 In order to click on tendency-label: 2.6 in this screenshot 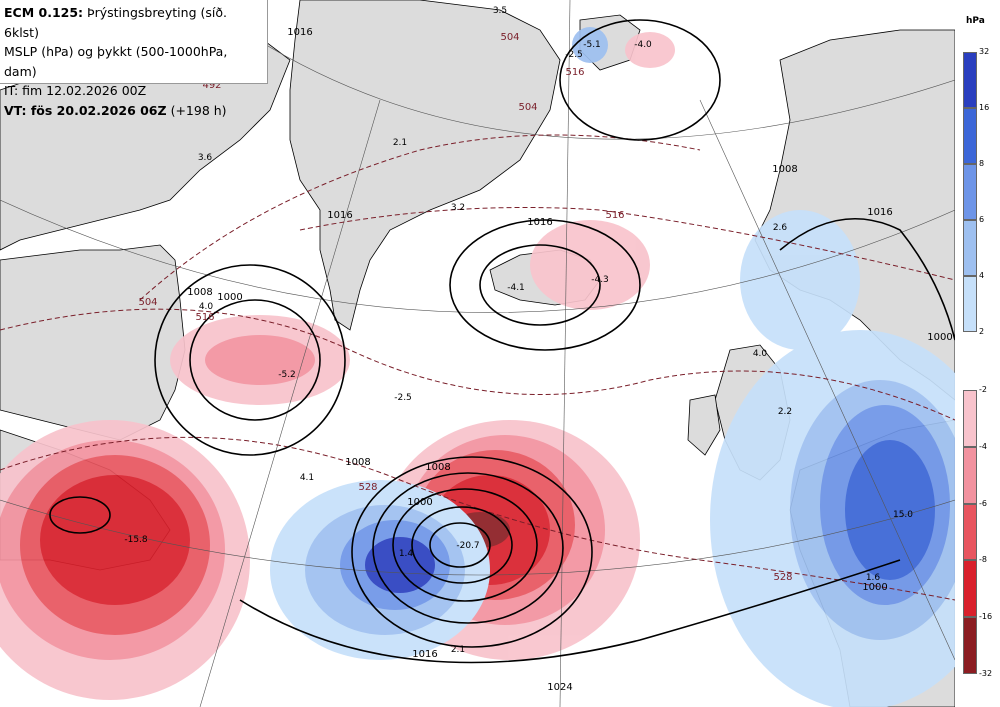, I will do `click(780, 228)`.